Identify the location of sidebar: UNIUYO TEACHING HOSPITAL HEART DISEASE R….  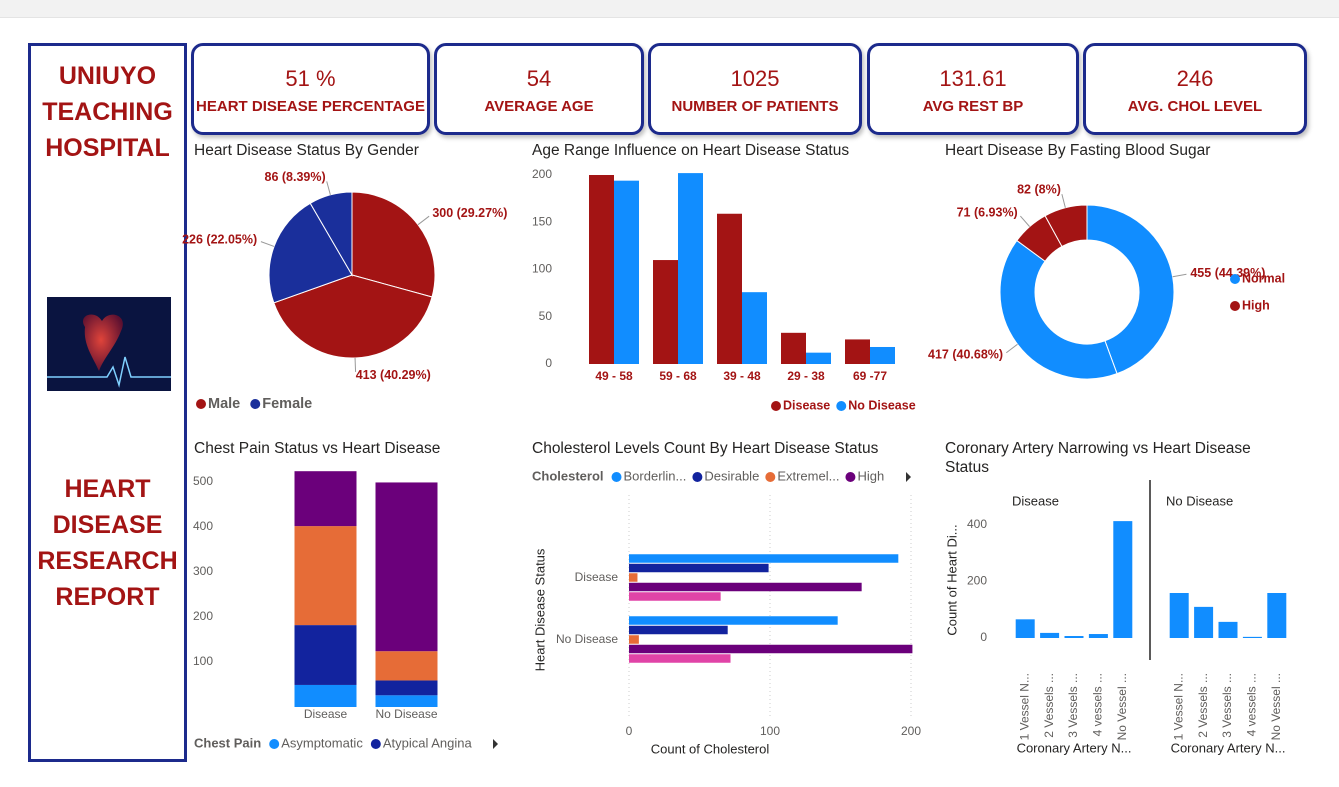
(107, 402).